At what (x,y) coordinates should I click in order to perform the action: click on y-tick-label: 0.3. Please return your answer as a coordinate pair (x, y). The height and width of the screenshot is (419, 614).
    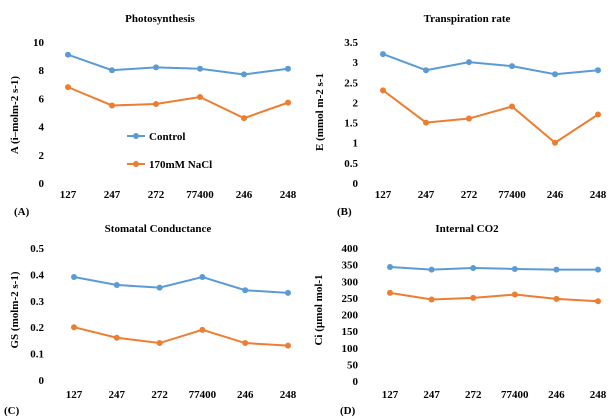
    Looking at the image, I should click on (37, 302).